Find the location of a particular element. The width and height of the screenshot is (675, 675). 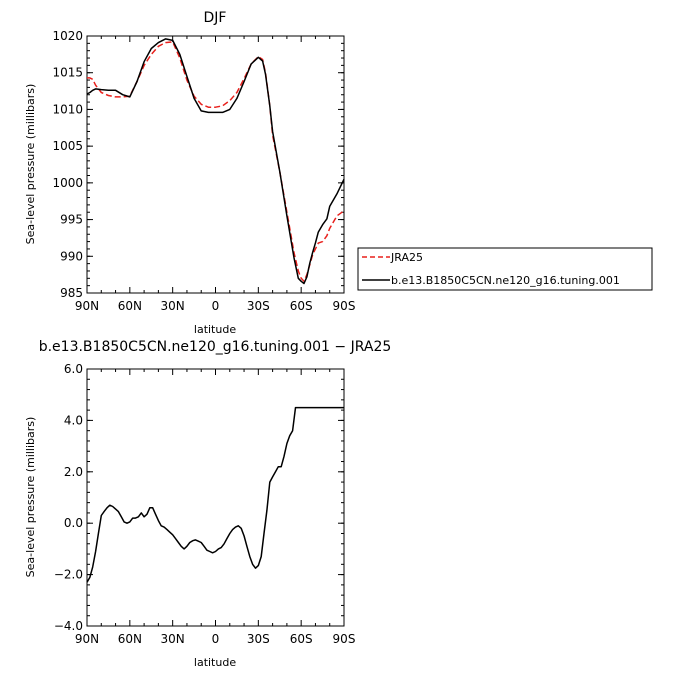

top-series-lines is located at coordinates (215, 161).